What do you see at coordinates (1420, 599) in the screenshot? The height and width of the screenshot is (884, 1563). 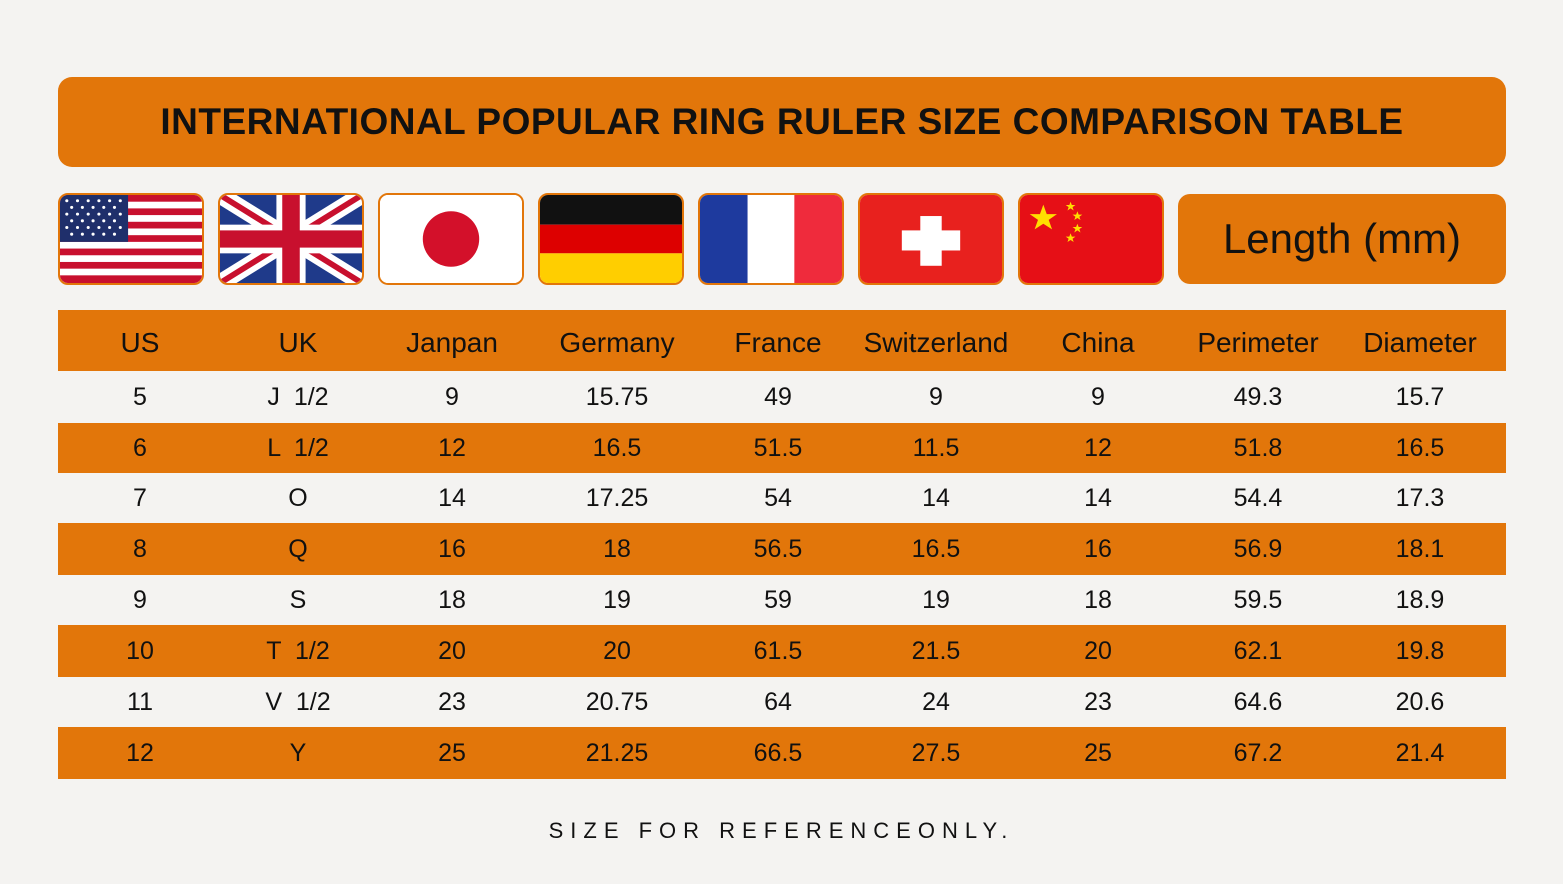 I see `table-cell: 18.9` at bounding box center [1420, 599].